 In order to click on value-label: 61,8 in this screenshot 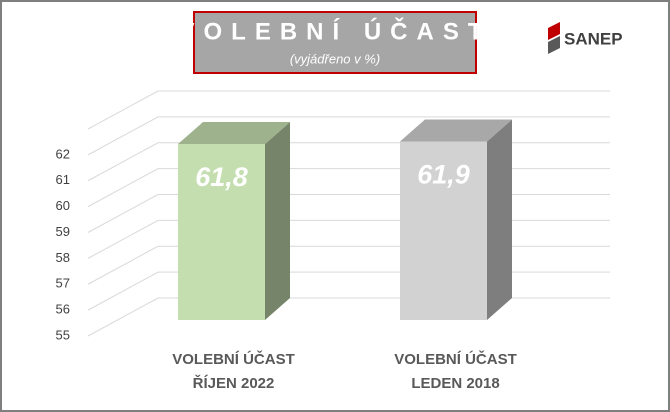, I will do `click(221, 177)`.